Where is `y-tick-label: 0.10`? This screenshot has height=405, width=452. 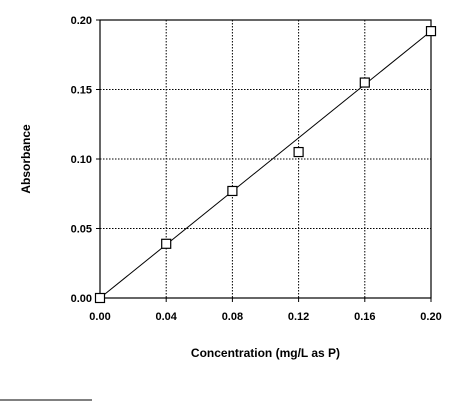
y-tick-label: 0.10 is located at coordinates (81, 160).